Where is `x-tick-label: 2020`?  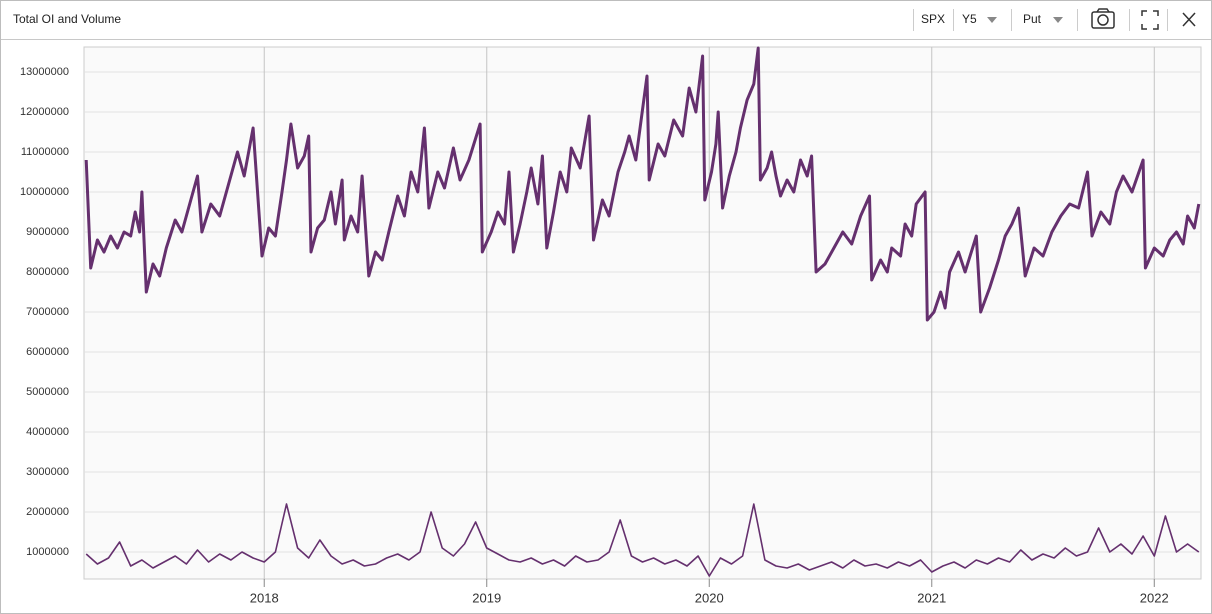
x-tick-label: 2020 is located at coordinates (709, 597).